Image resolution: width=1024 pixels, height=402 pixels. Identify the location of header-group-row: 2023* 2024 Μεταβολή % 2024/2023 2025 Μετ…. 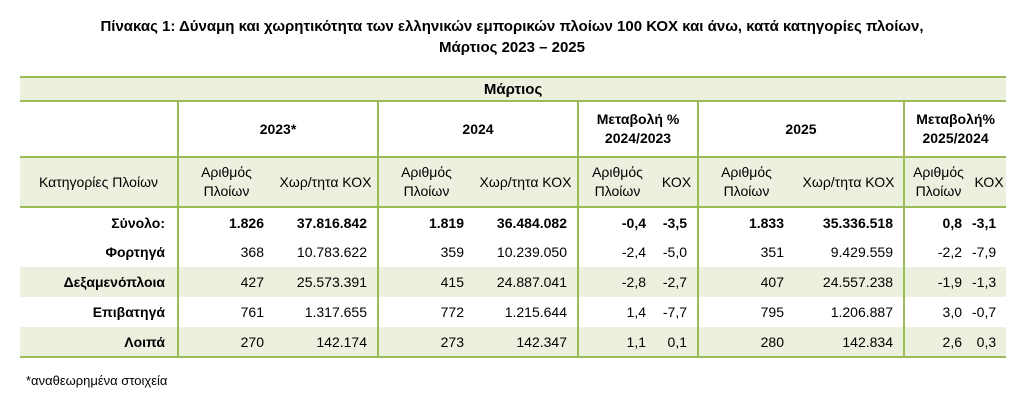
(513, 129).